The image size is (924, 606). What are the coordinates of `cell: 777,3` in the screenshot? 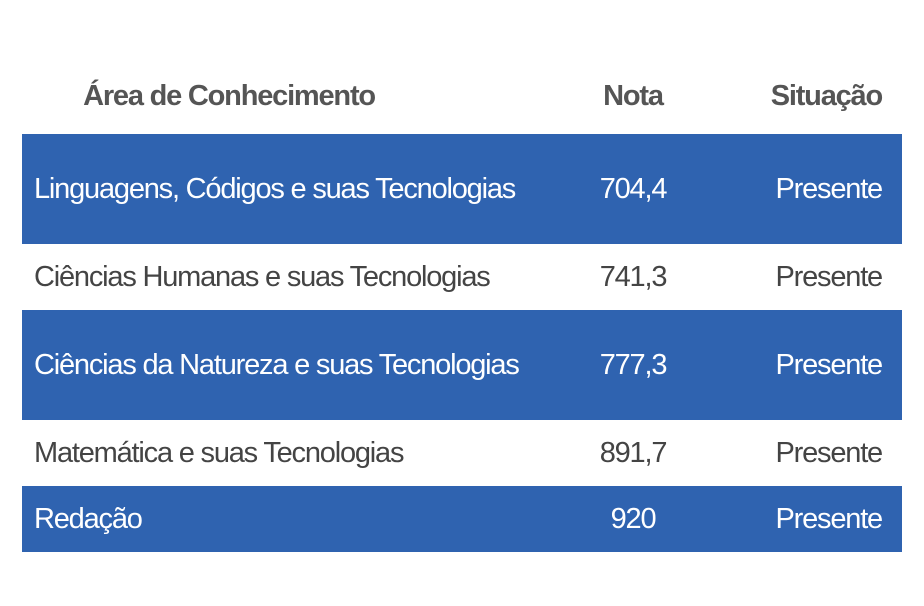 It's located at (633, 365).